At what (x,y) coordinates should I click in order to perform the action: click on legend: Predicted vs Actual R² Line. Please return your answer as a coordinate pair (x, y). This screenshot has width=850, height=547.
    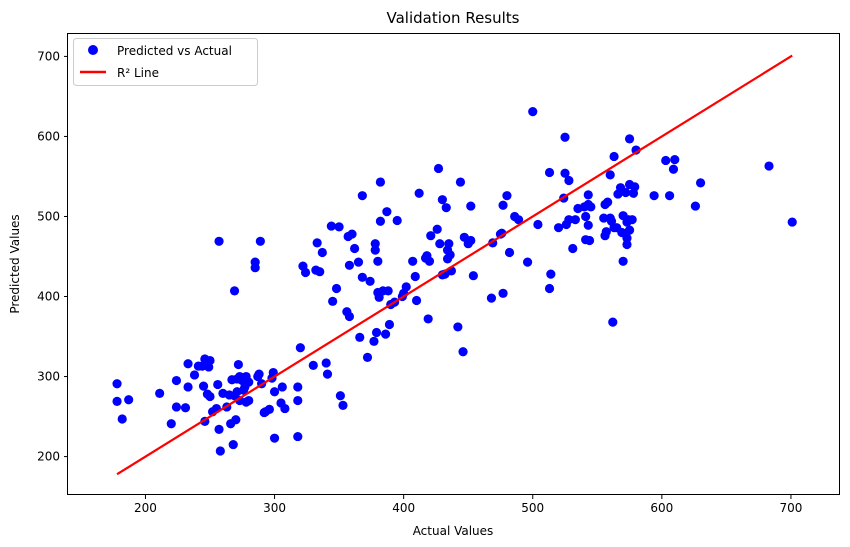
    Looking at the image, I should click on (165, 62).